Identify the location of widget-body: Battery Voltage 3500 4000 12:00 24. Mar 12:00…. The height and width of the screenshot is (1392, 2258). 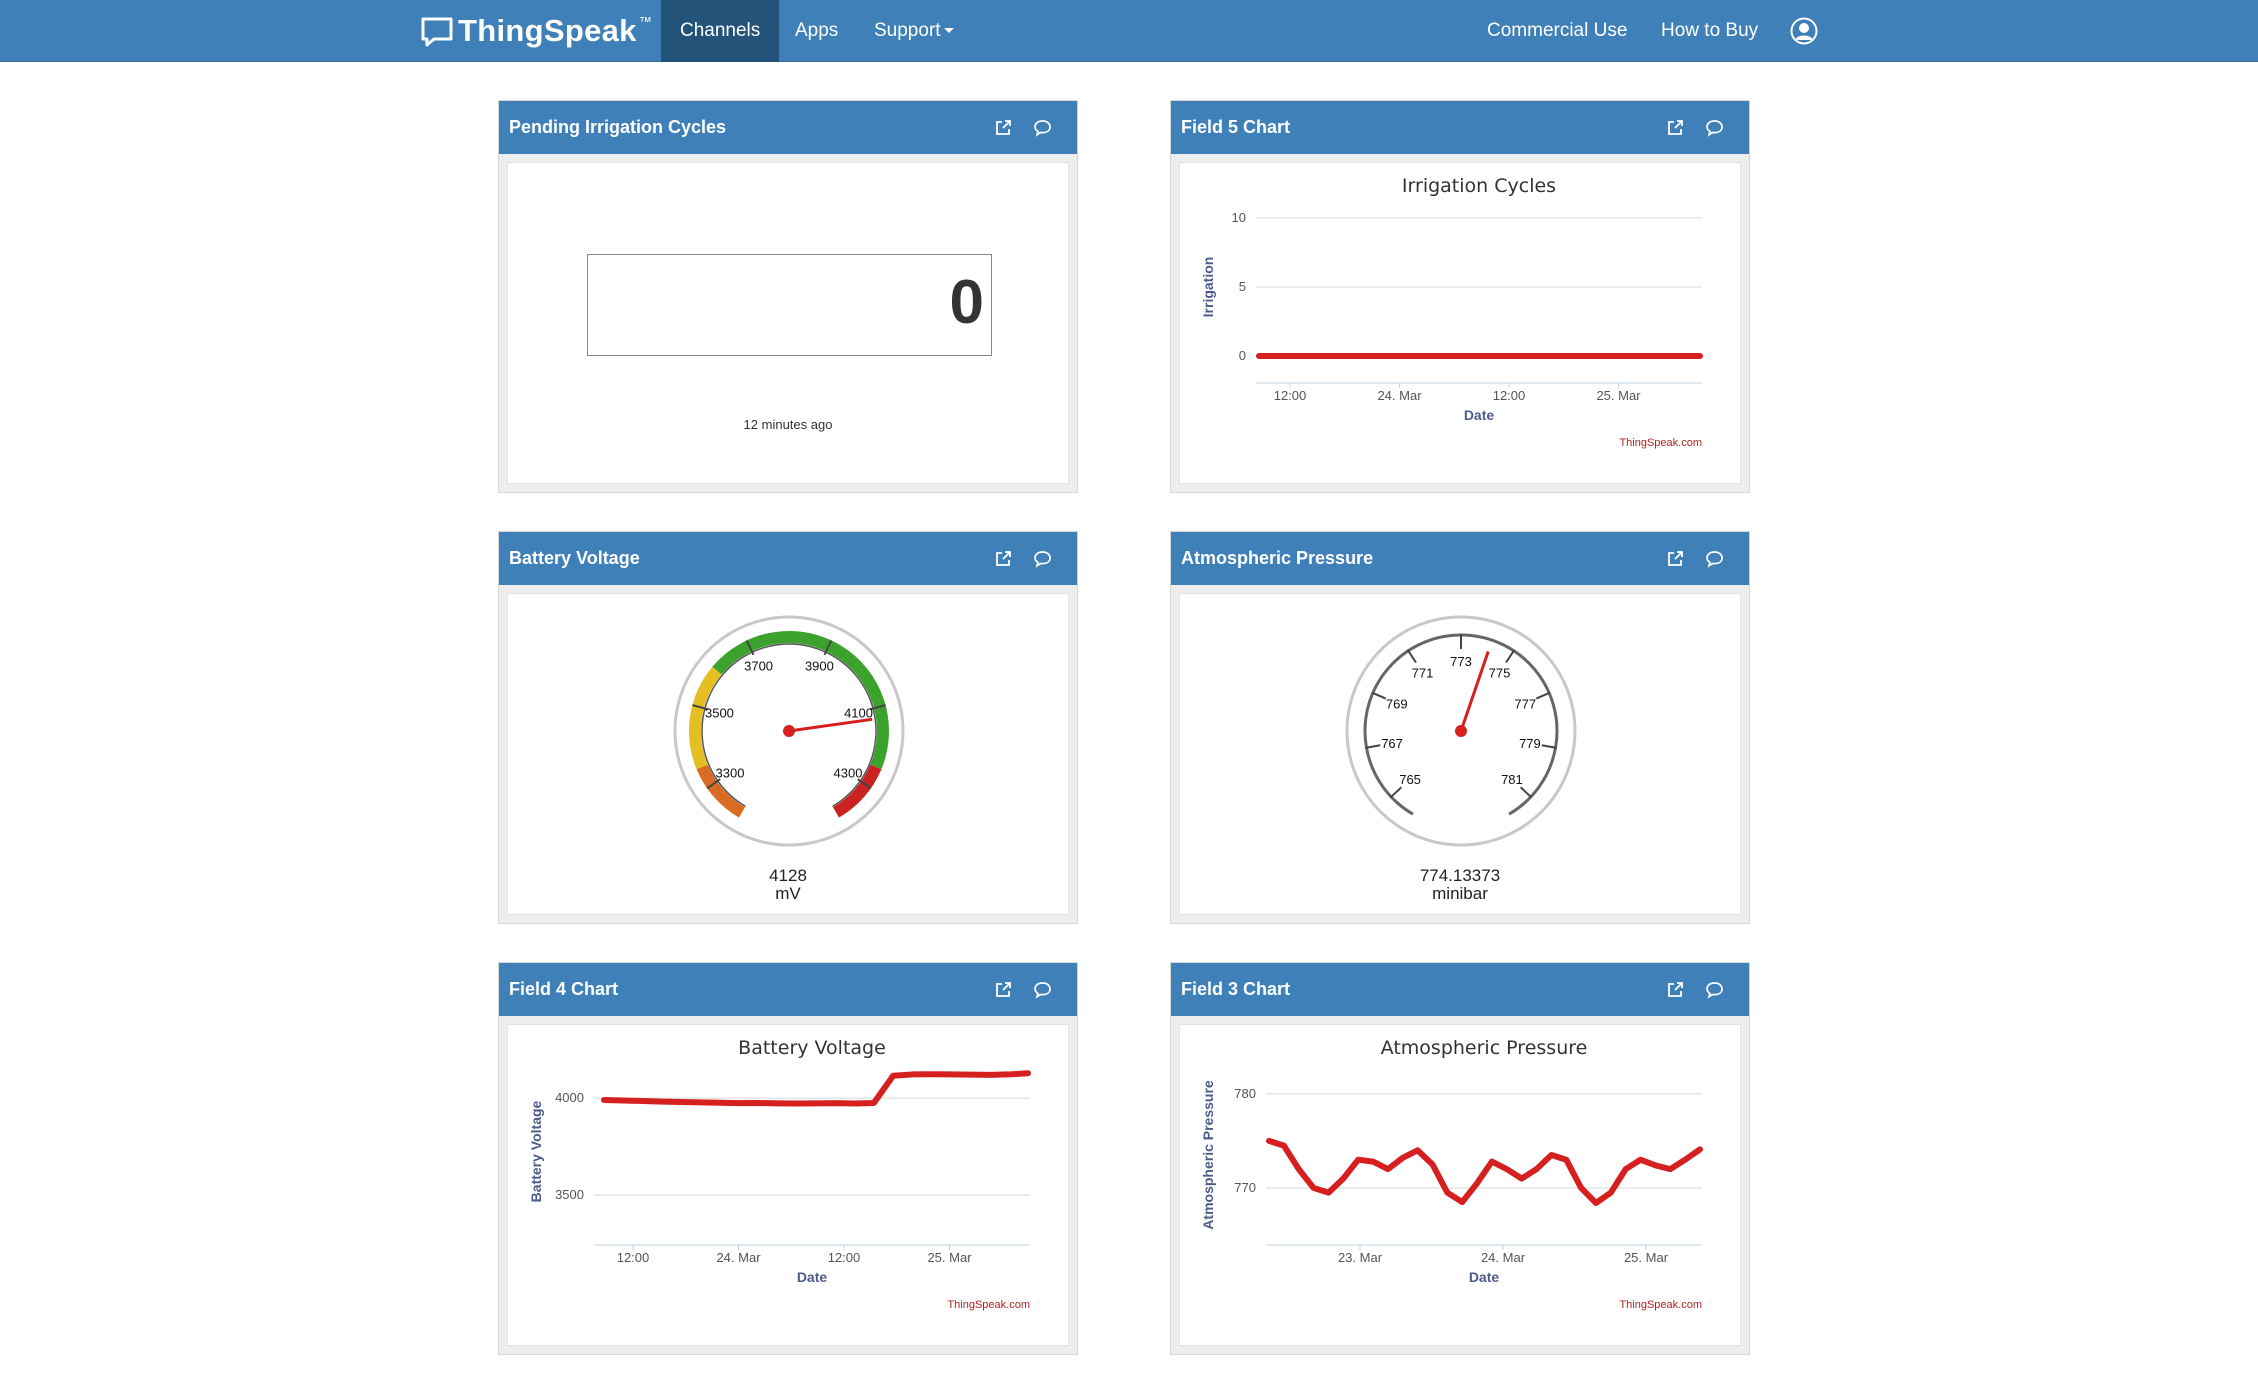
(788, 1185).